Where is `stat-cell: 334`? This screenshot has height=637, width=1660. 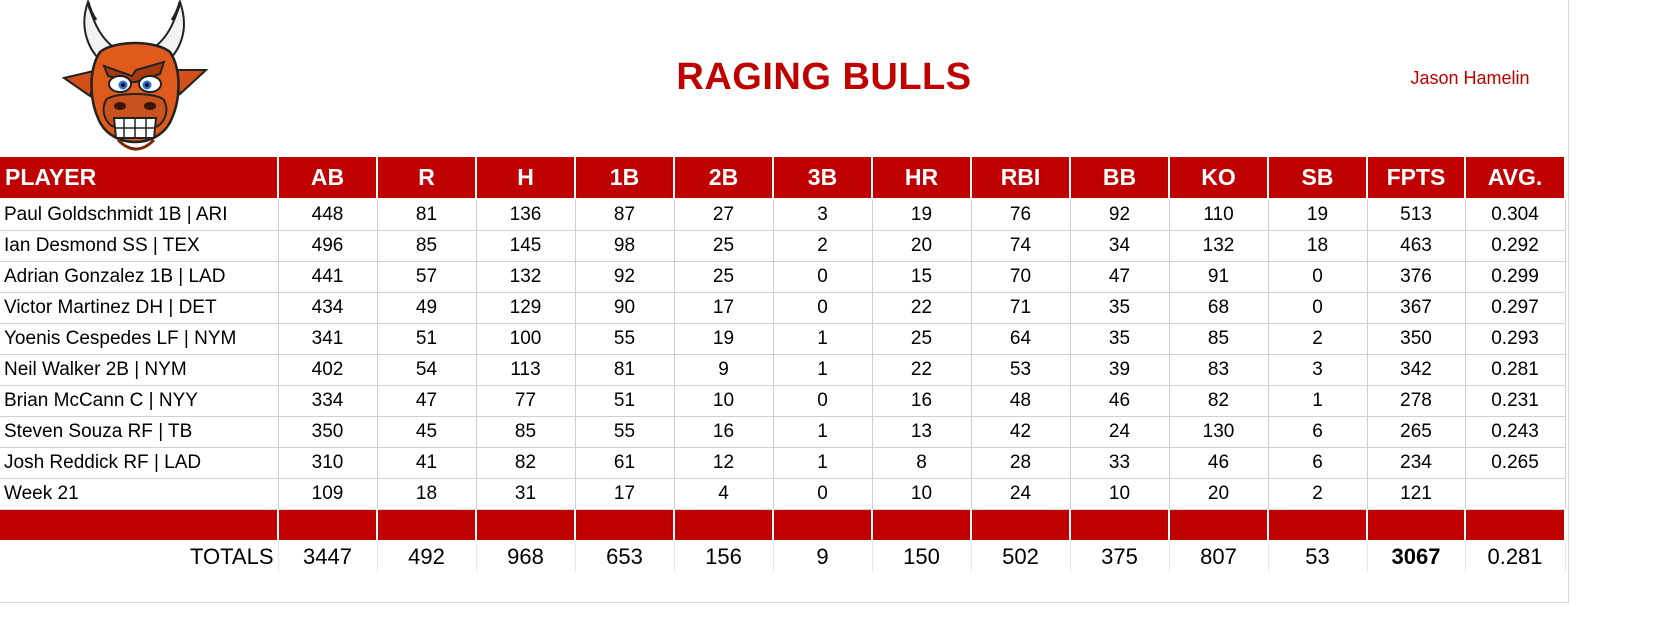 stat-cell: 334 is located at coordinates (328, 401).